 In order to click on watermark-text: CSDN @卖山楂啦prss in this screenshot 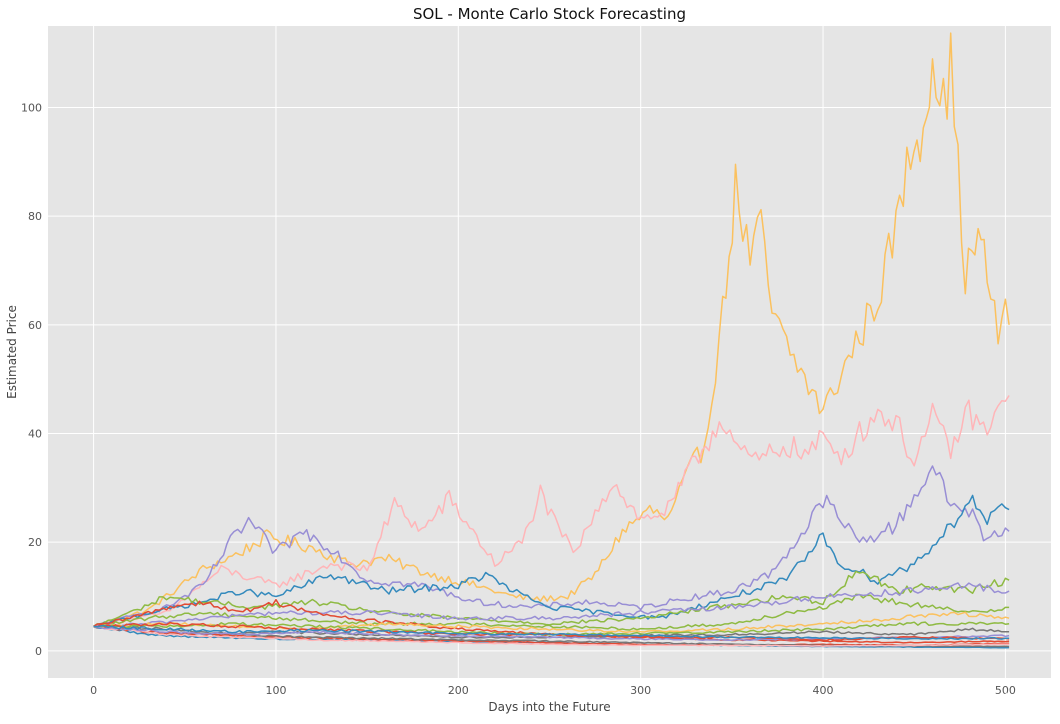, I will do `click(959, 702)`.